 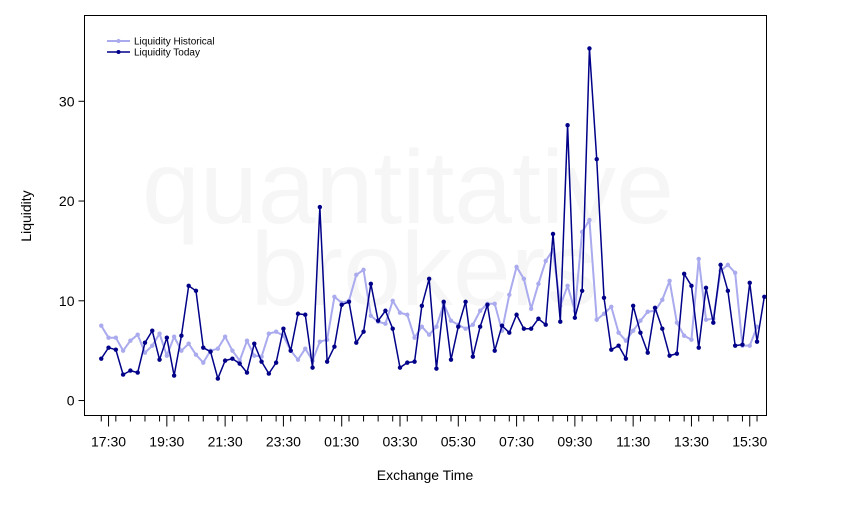 What do you see at coordinates (516, 442) in the screenshot?
I see `x-tick-label: 07:30` at bounding box center [516, 442].